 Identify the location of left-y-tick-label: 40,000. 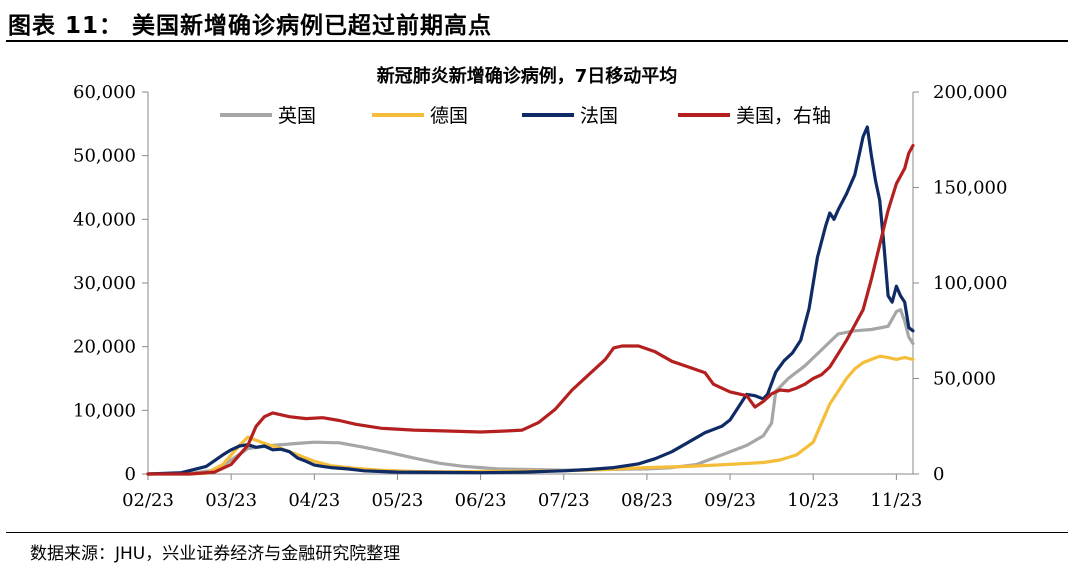
(104, 219).